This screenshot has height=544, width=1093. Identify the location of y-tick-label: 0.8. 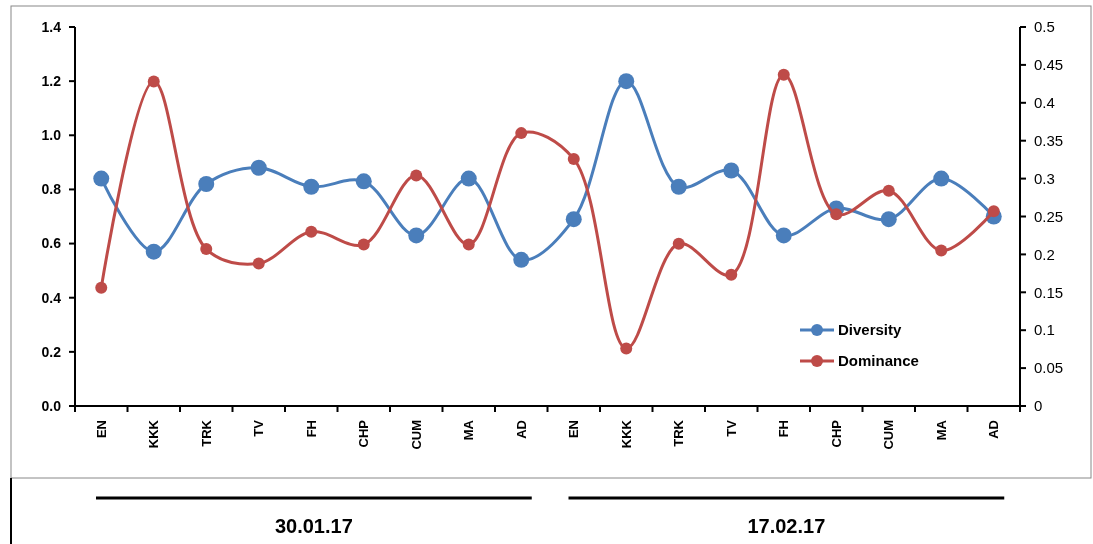
(51, 189).